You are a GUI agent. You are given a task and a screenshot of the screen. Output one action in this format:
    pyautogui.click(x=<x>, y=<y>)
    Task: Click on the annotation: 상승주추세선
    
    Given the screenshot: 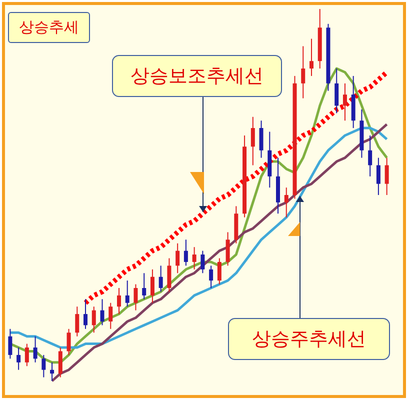 What is the action you would take?
    pyautogui.click(x=309, y=339)
    